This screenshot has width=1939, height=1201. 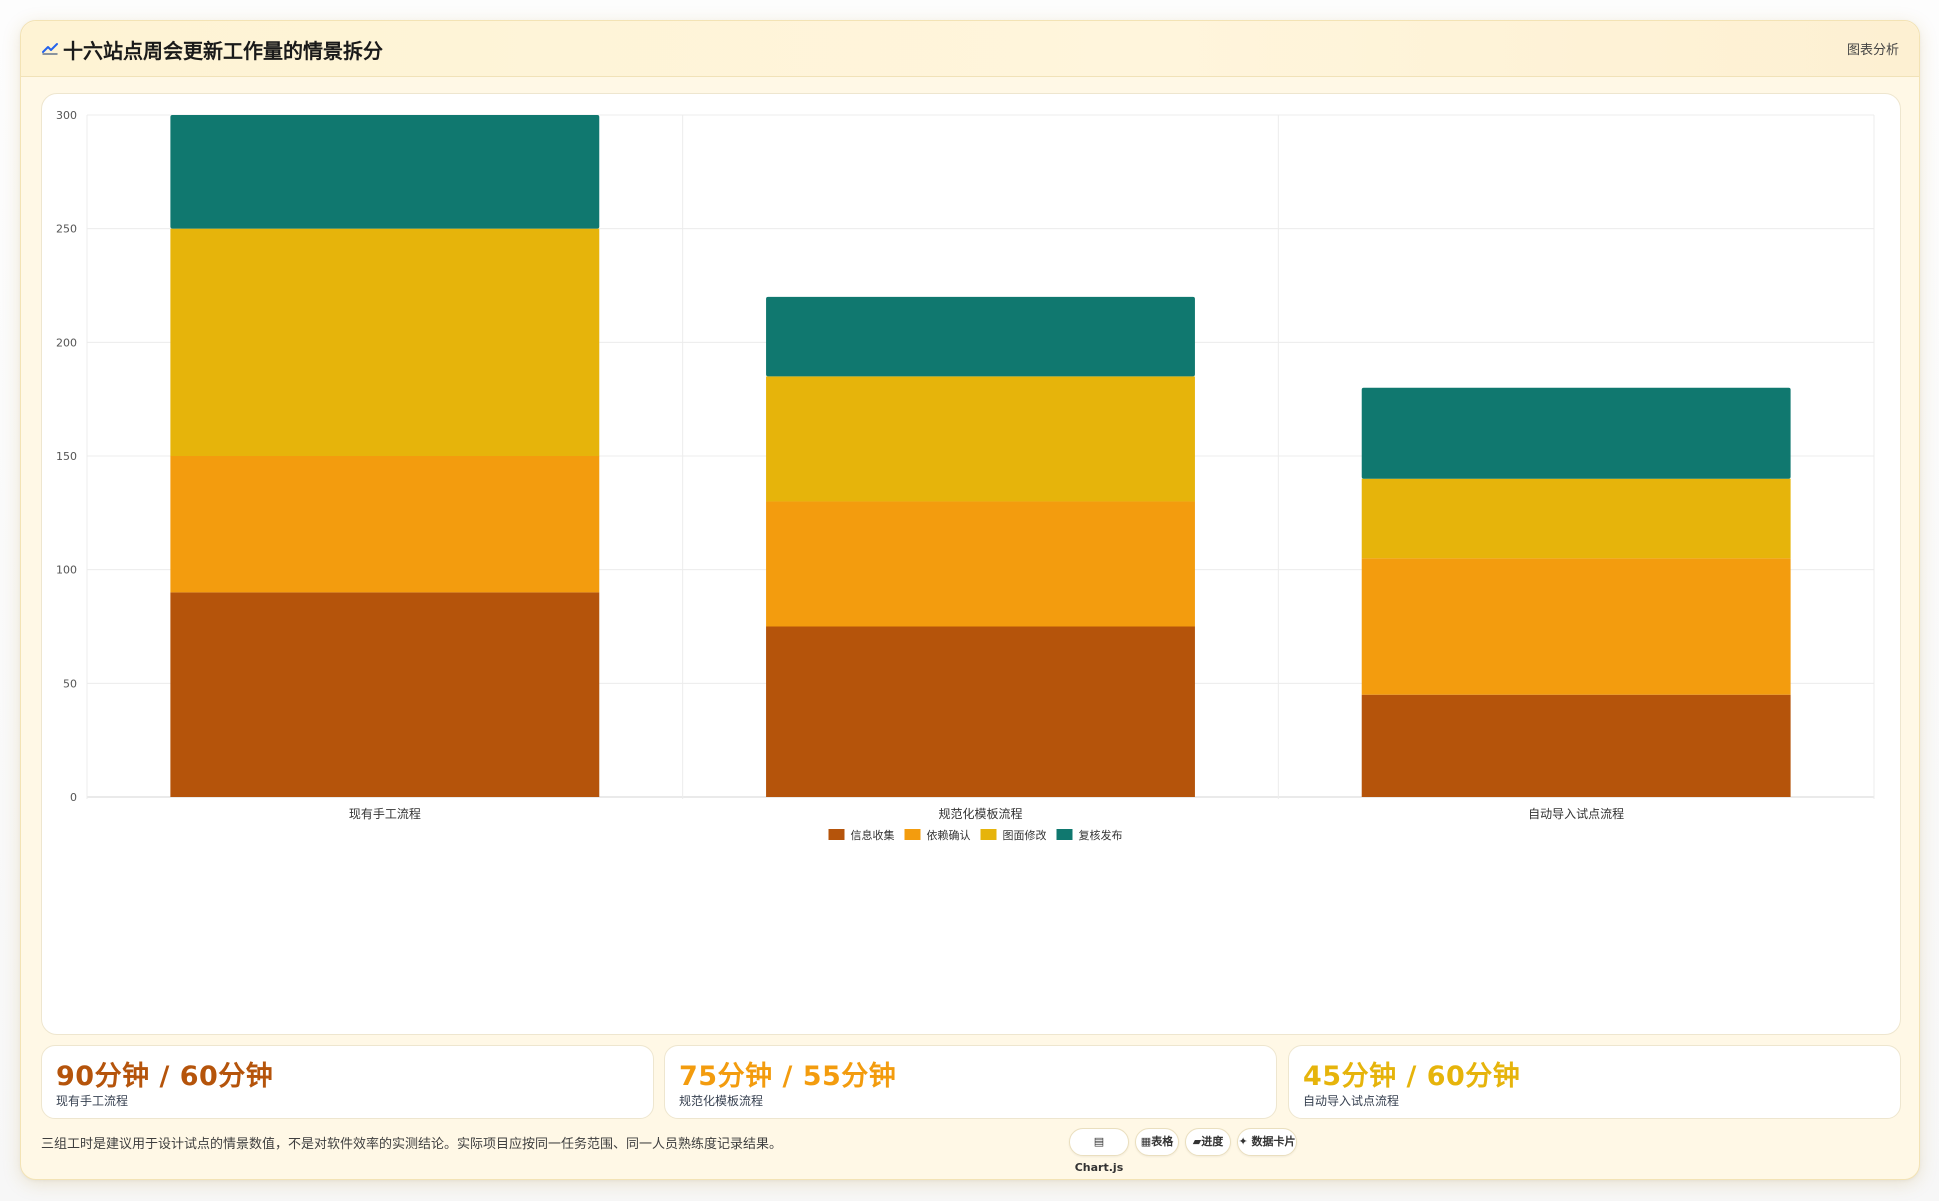 I want to click on stat-label: 规范化模板流程, so click(x=721, y=1101).